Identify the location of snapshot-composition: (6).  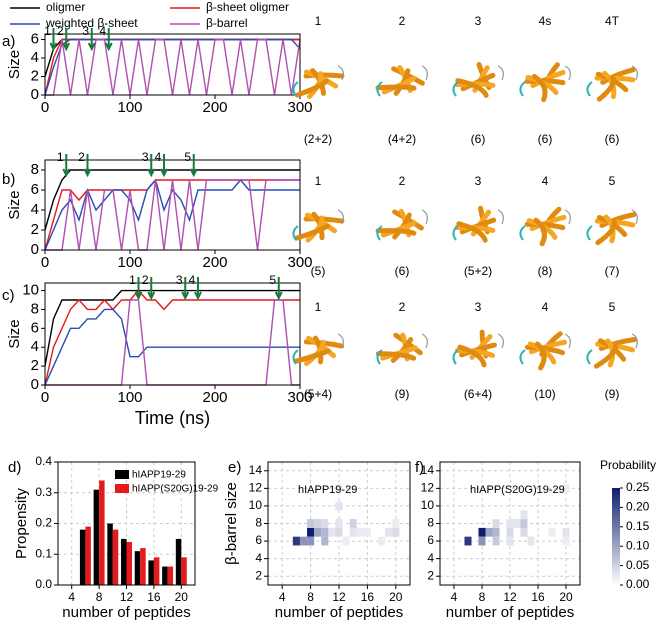
(545, 139).